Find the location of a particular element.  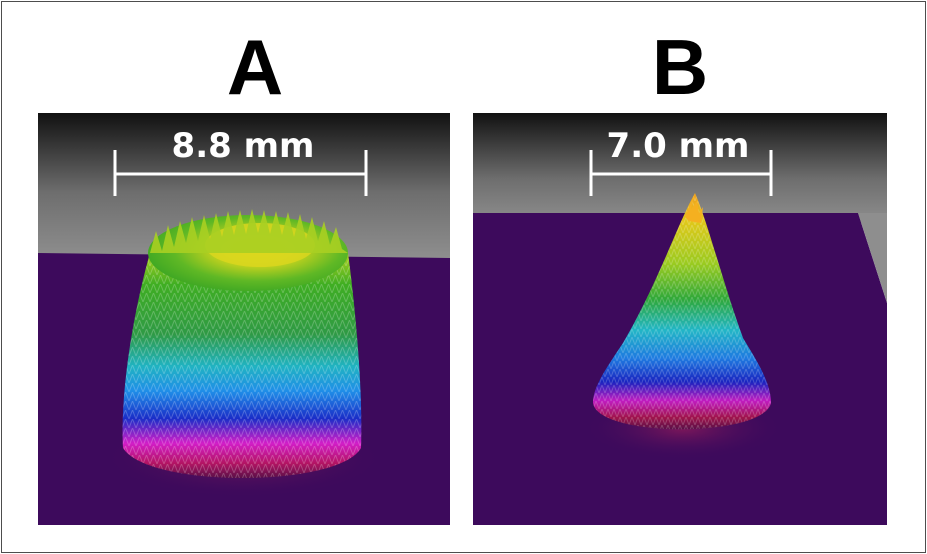

panel-b-dimension: 7.0 mm is located at coordinates (678, 146).